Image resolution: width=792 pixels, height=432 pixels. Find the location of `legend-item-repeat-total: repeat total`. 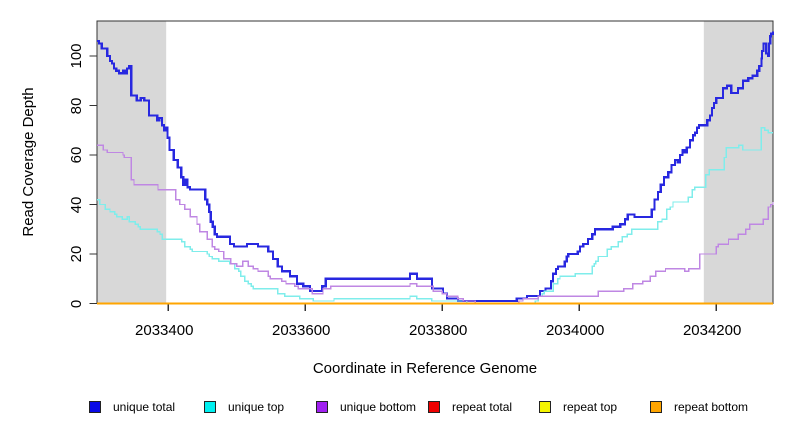

legend-item-repeat-total: repeat total is located at coordinates (470, 407).